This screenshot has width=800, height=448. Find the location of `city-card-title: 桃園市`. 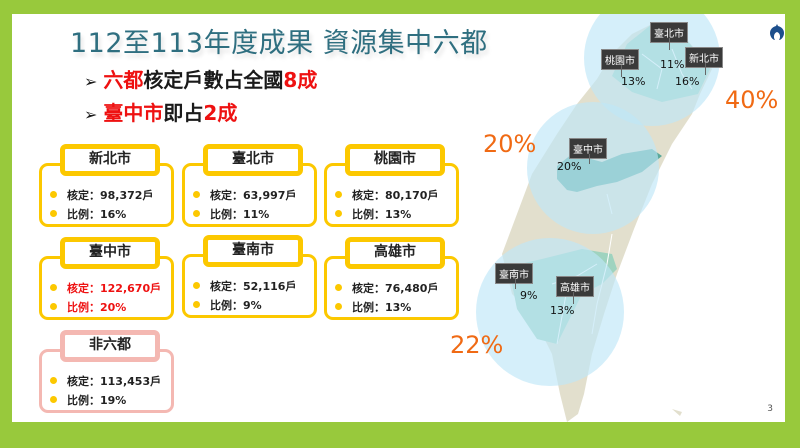

city-card-title: 桃園市 is located at coordinates (395, 160).